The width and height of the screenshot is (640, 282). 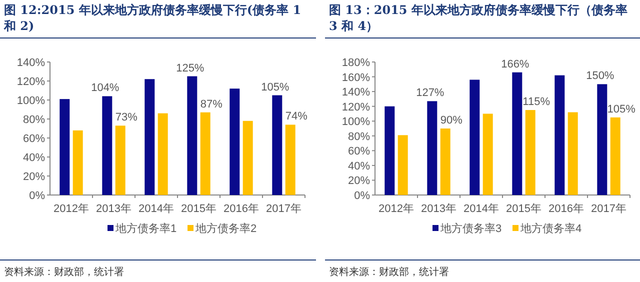 I want to click on data-label: 90%, so click(x=451, y=120).